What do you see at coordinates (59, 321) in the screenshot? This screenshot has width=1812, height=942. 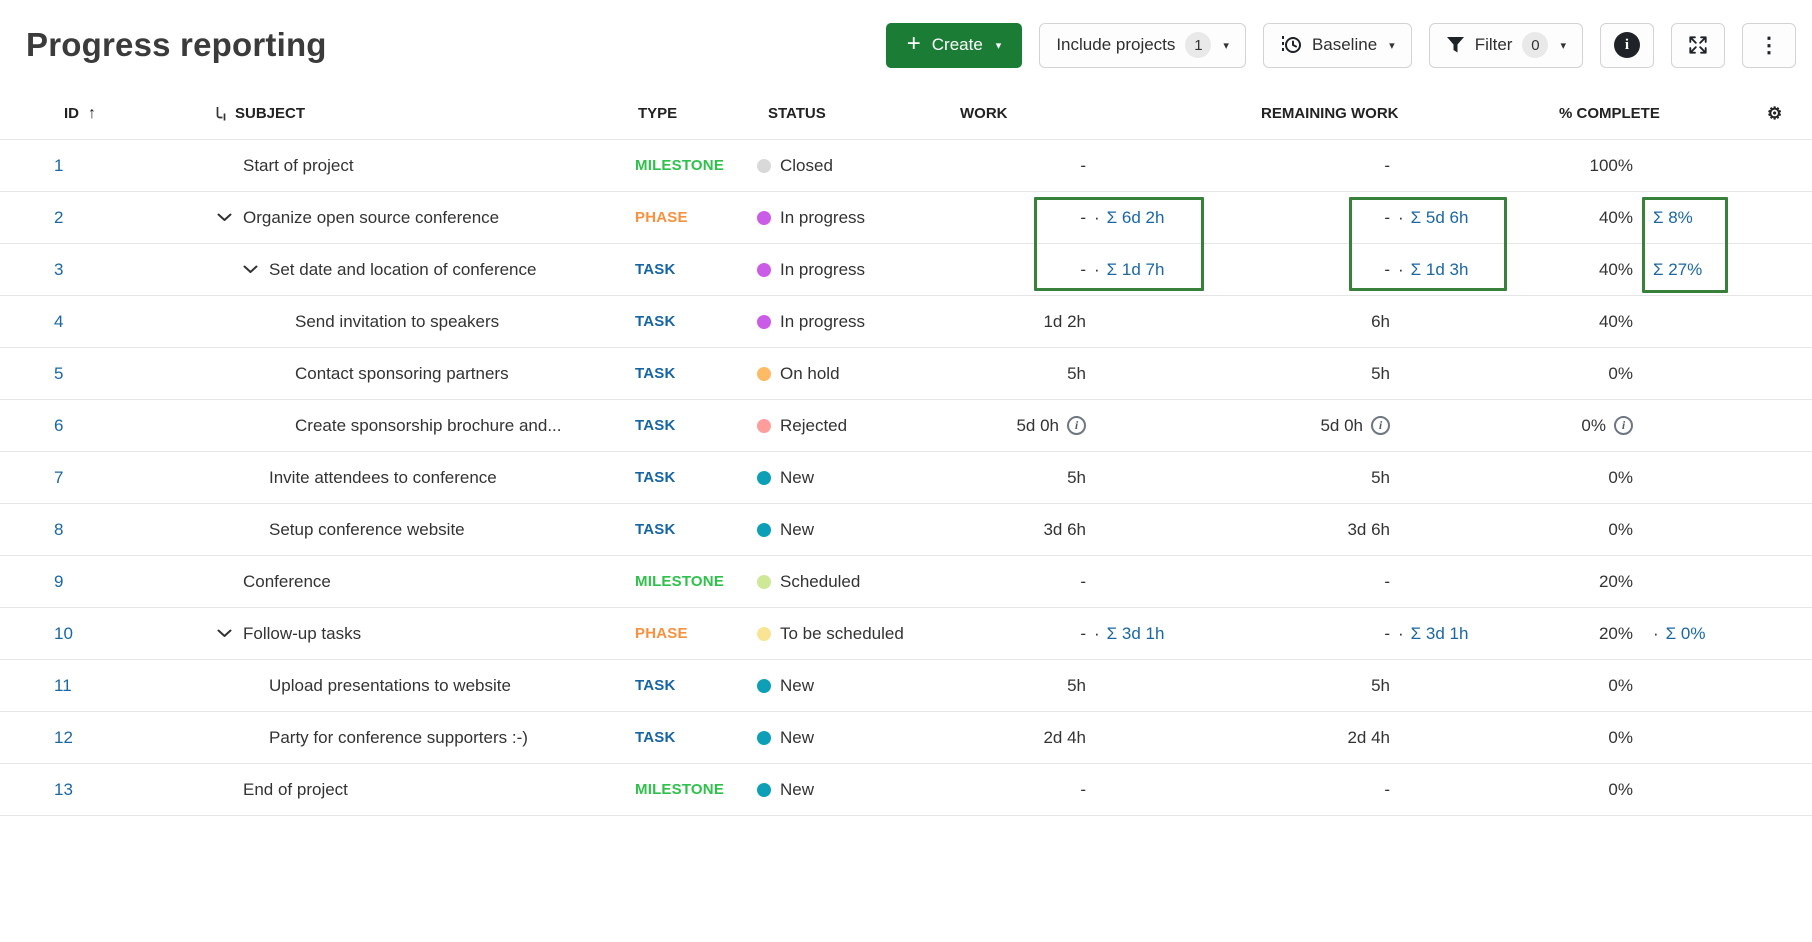 I see `work-package-id-link: 4` at bounding box center [59, 321].